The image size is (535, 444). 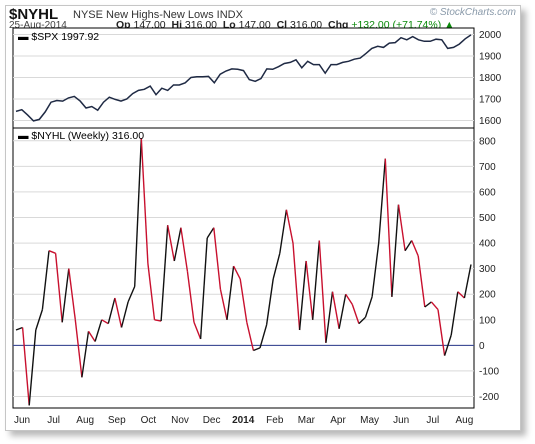 I want to click on spx-y-tick-label: 1800, so click(x=490, y=78).